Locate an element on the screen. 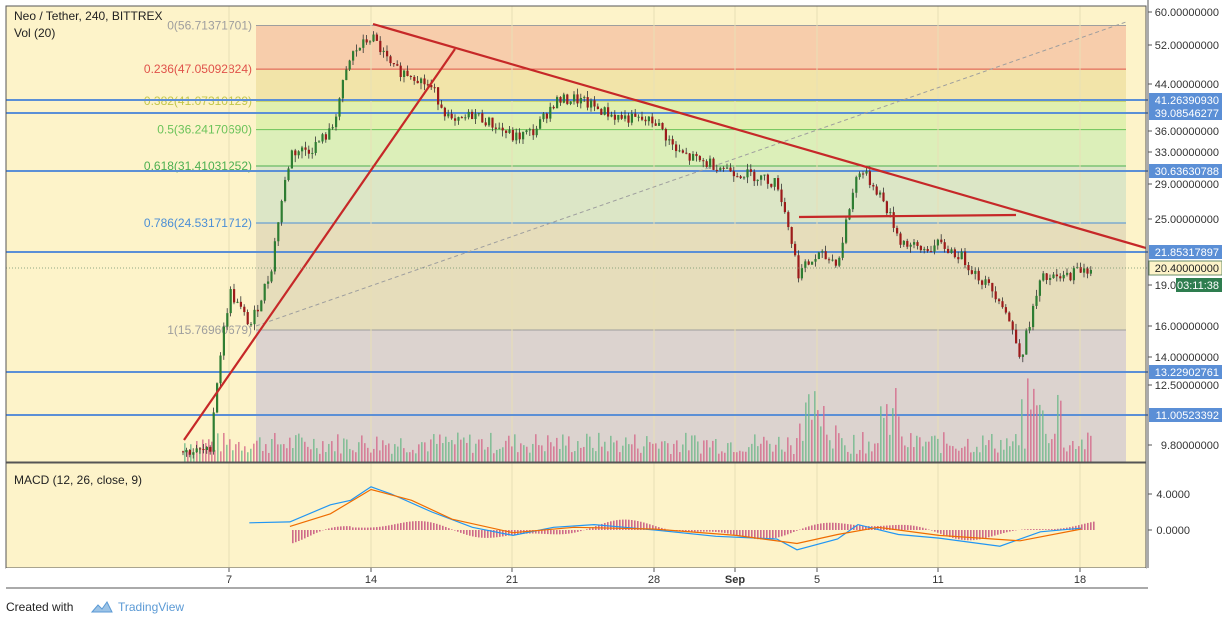 The width and height of the screenshot is (1222, 625). macd-line is located at coordinates (665, 518).